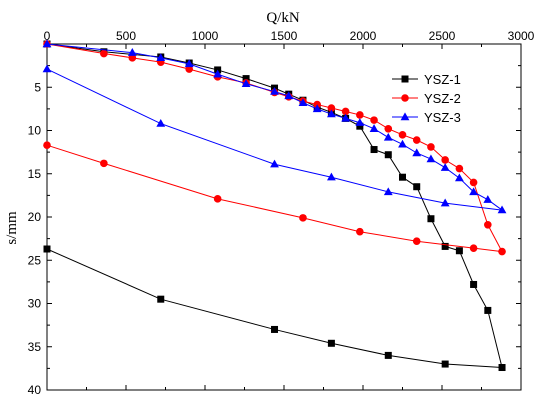 The width and height of the screenshot is (540, 416). What do you see at coordinates (442, 36) in the screenshot?
I see `x-tick-label: 2500` at bounding box center [442, 36].